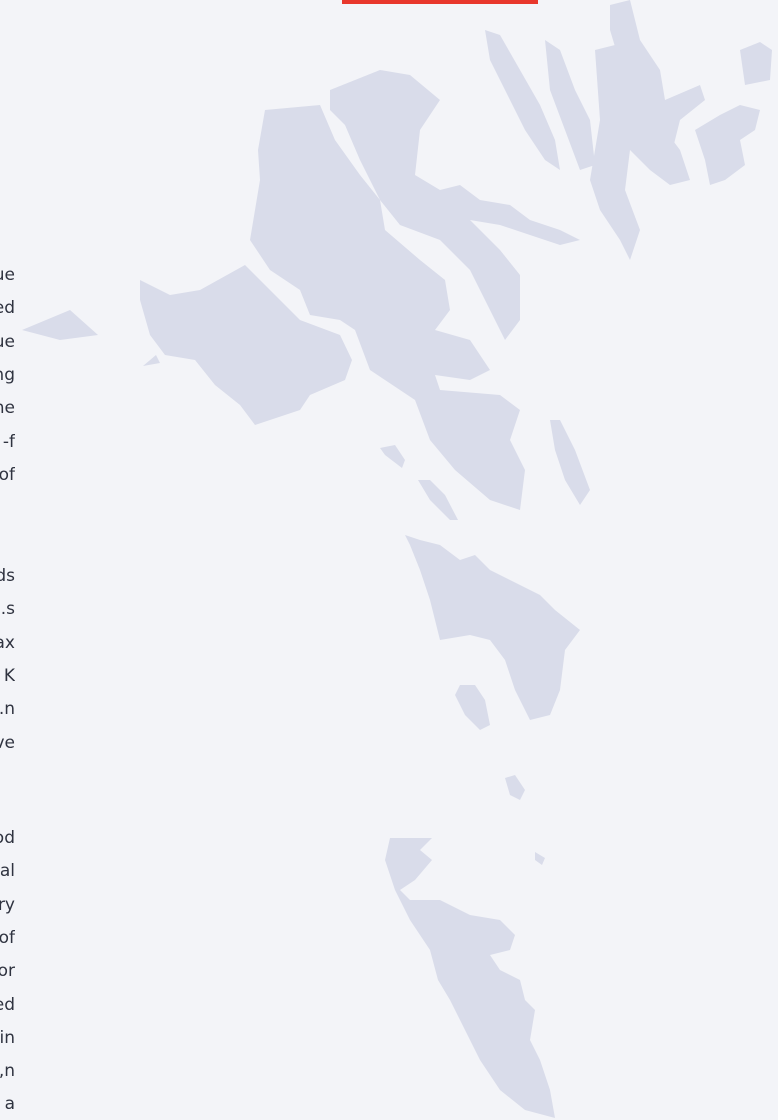  I want to click on text-line: ve, so click(7, 742).